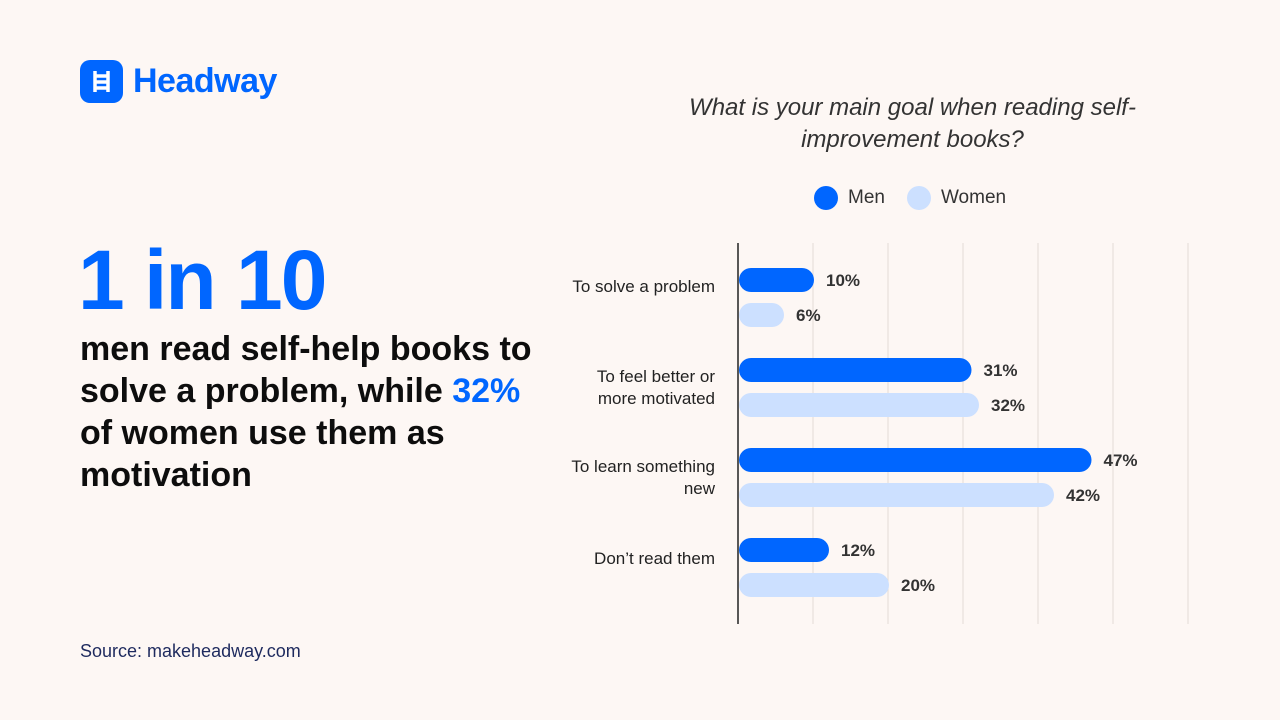  Describe the element at coordinates (654, 558) in the screenshot. I see `category-label: Don’t read them` at that location.